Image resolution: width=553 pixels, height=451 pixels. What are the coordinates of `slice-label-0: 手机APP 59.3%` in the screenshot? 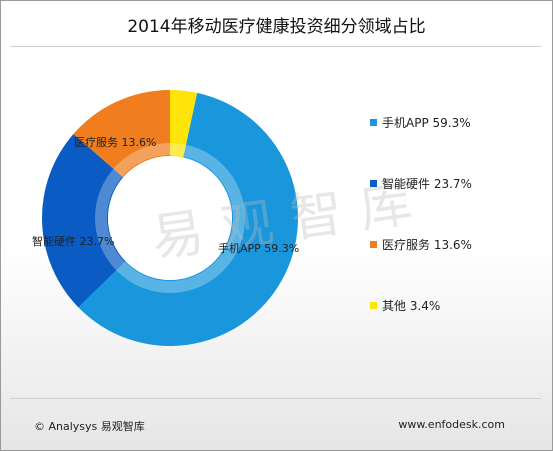 It's located at (258, 248).